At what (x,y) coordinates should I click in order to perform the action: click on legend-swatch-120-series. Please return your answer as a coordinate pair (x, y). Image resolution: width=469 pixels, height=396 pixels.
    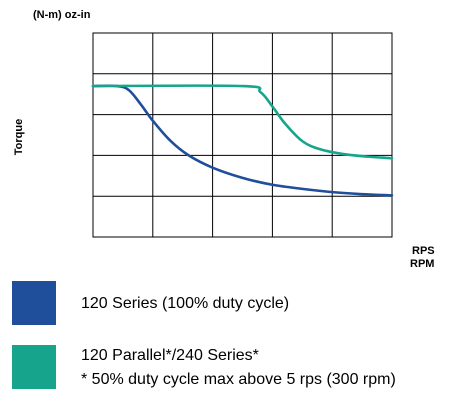
    Looking at the image, I should click on (34, 303).